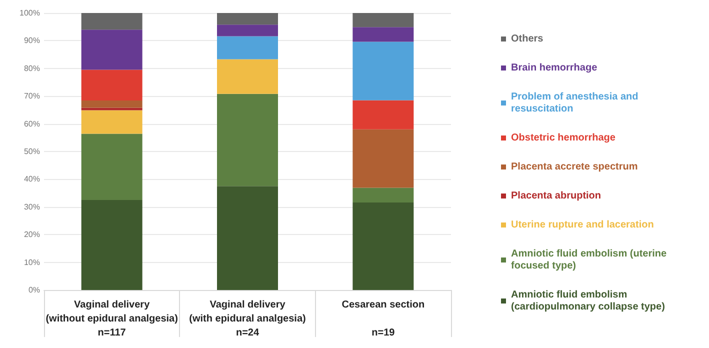 This screenshot has height=348, width=709. Describe the element at coordinates (590, 260) in the screenshot. I see `legend-label: Amniotic fluid embolism (uterine focused type)` at that location.